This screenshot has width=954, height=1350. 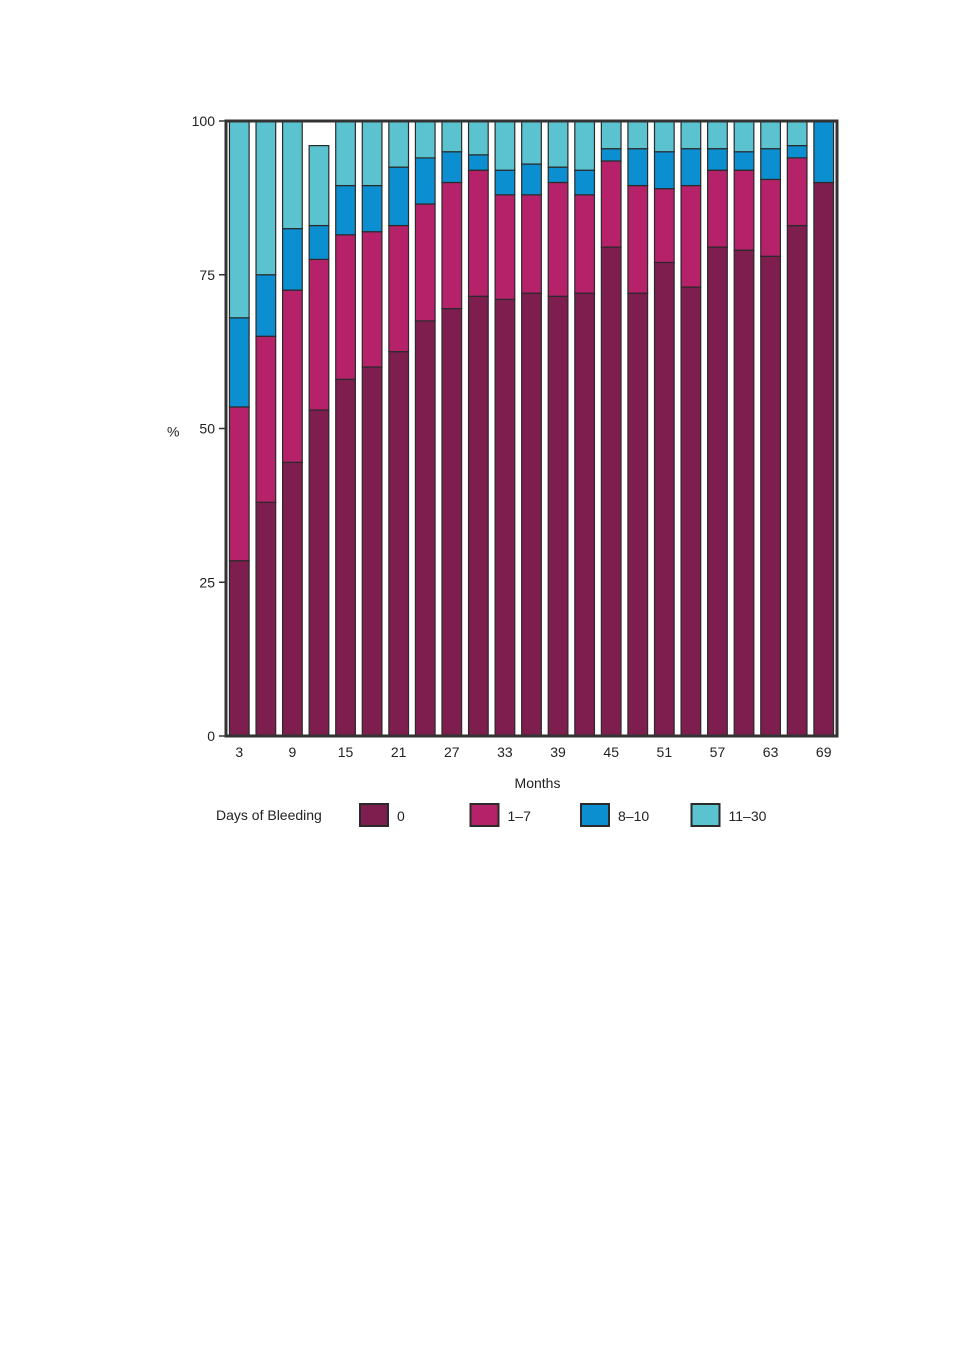 What do you see at coordinates (239, 752) in the screenshot?
I see `x-tick-label: 3` at bounding box center [239, 752].